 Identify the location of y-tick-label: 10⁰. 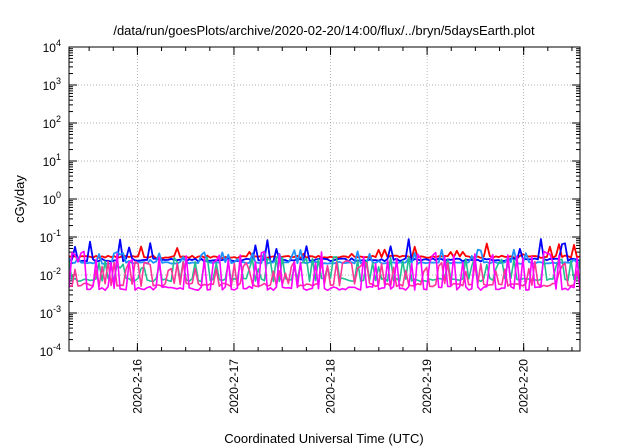
(52, 198).